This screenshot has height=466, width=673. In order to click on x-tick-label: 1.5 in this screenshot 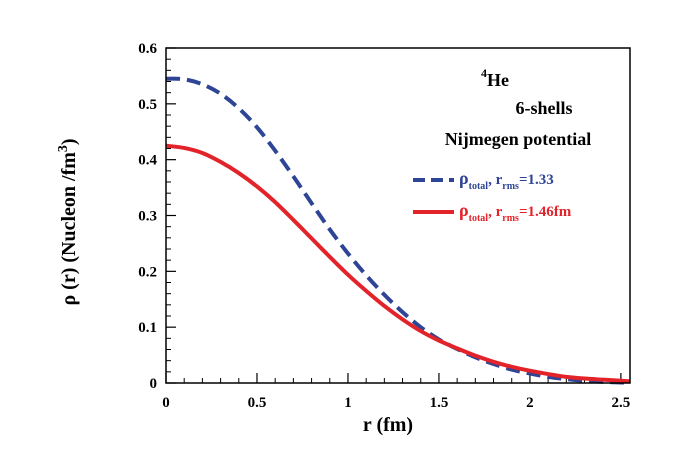, I will do `click(439, 403)`.